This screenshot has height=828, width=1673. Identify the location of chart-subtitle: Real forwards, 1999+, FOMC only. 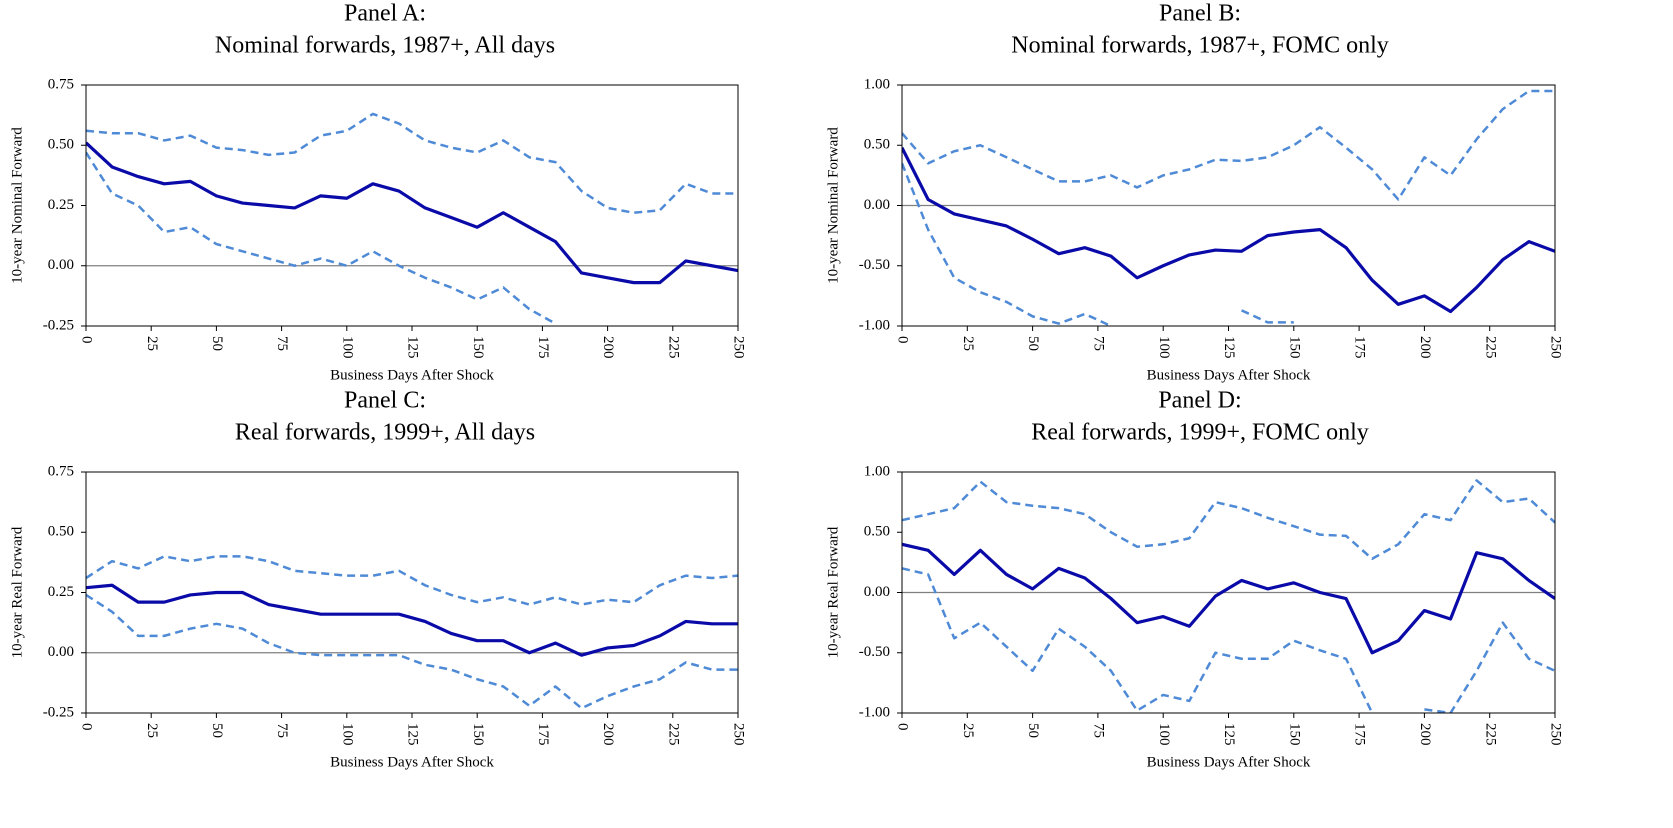
(1200, 433).